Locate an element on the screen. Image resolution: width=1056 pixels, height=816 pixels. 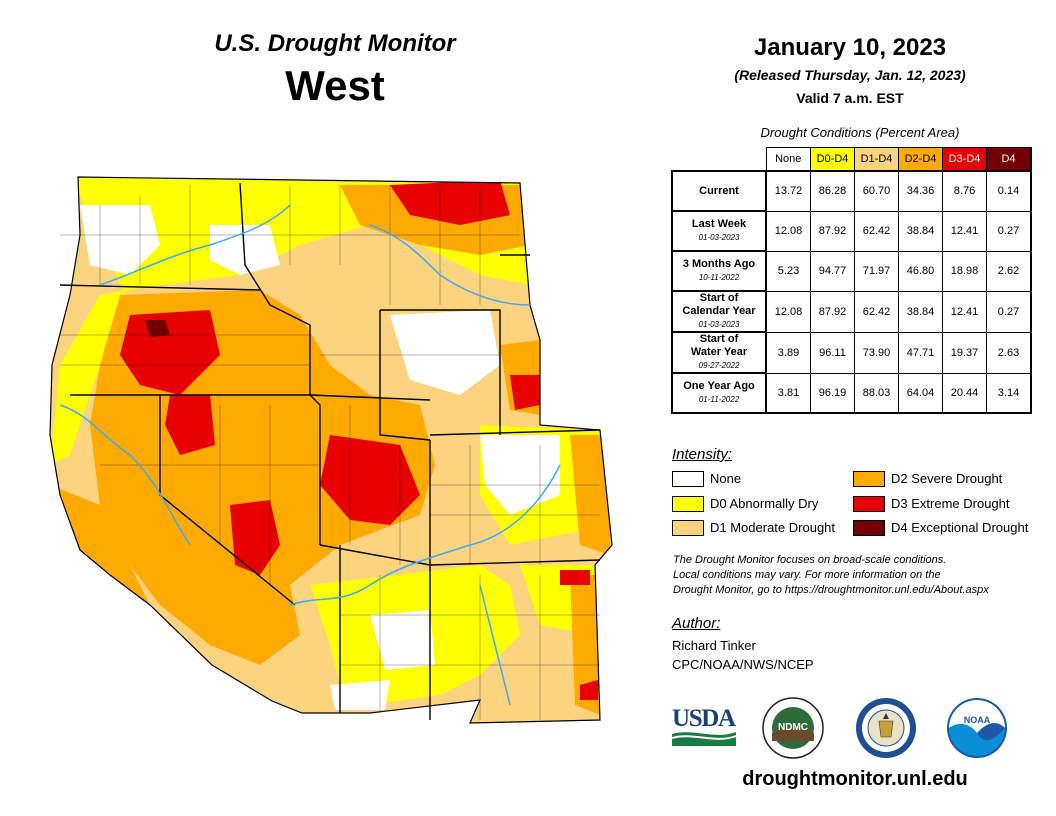
table-cell: 71.97 is located at coordinates (876, 271).